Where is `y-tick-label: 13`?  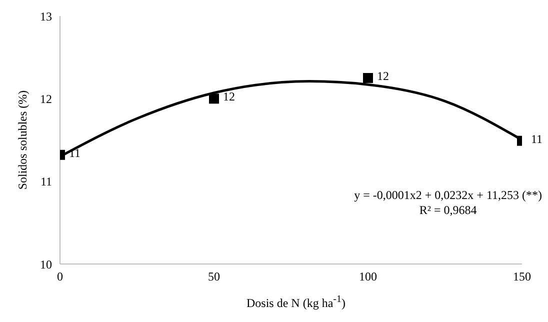
y-tick-label: 13 is located at coordinates (46, 16).